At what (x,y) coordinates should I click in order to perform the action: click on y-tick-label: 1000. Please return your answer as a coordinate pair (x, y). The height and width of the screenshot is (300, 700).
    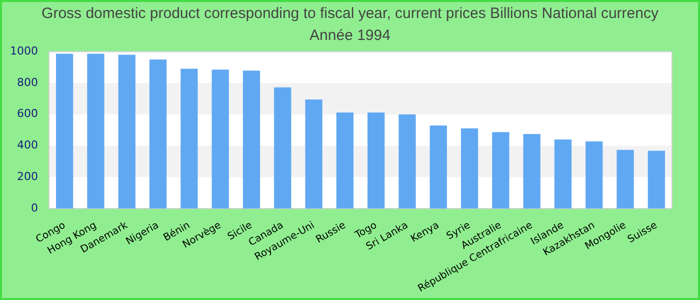
    Looking at the image, I should click on (24, 51).